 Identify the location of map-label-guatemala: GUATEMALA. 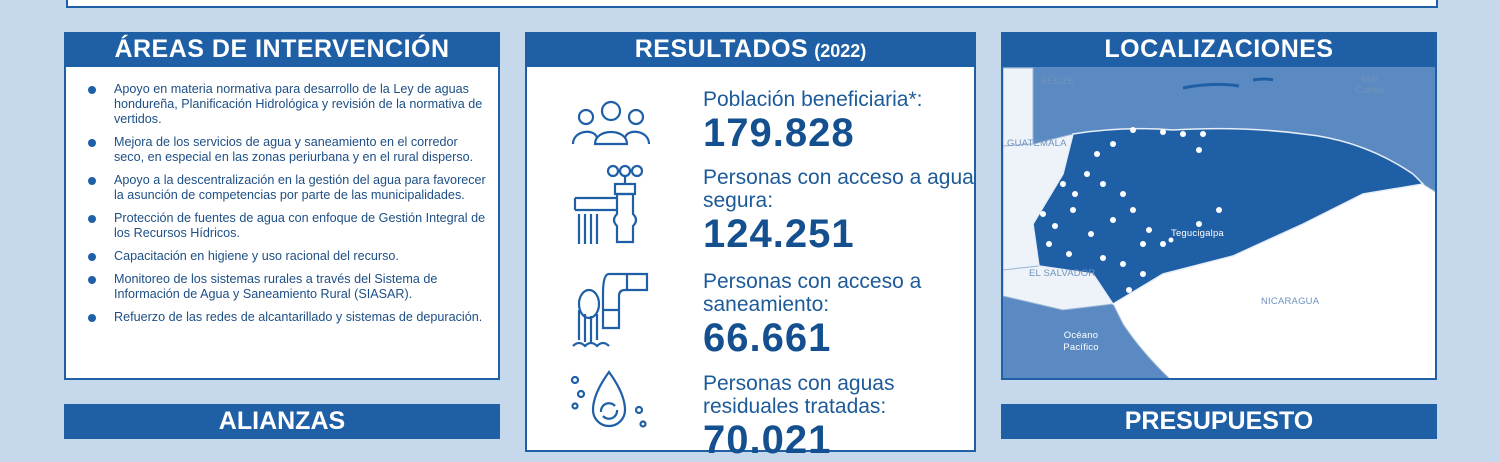
(1037, 143).